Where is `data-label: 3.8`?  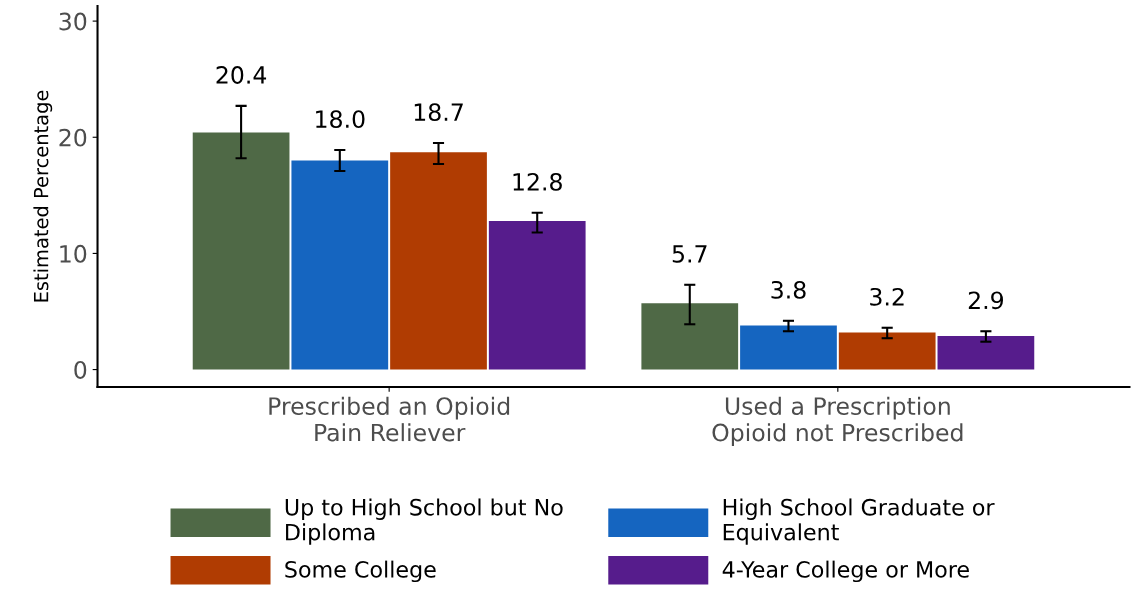 data-label: 3.8 is located at coordinates (788, 289).